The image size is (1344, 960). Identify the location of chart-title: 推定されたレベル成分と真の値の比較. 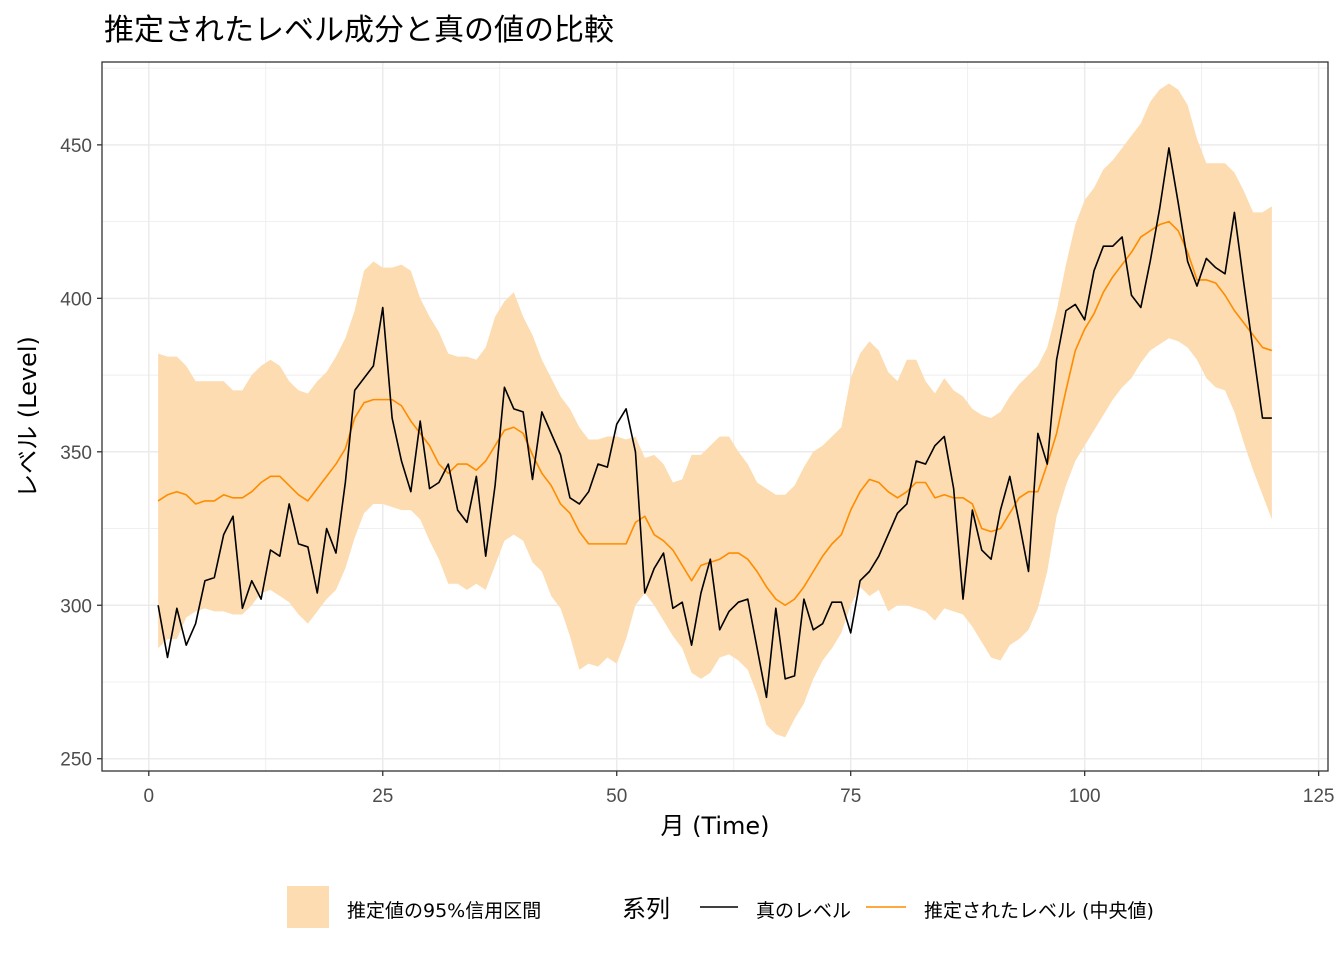
(359, 30).